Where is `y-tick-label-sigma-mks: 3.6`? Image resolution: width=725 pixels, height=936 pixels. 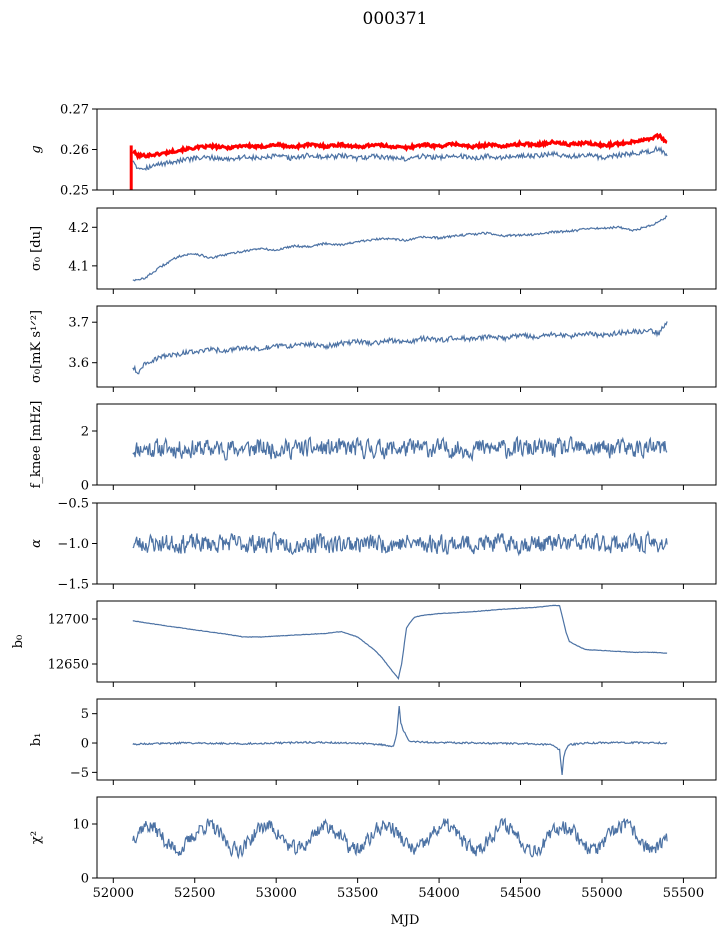
y-tick-label-sigma-mks: 3.6 is located at coordinates (78, 363).